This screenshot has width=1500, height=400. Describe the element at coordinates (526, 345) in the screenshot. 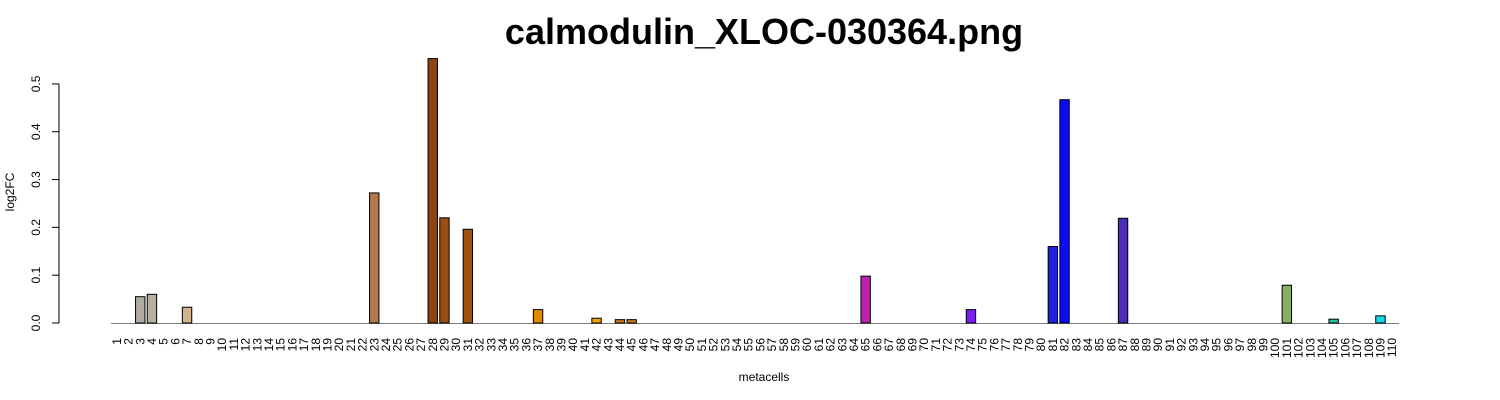

I see `x-tick-label-36: 36` at that location.